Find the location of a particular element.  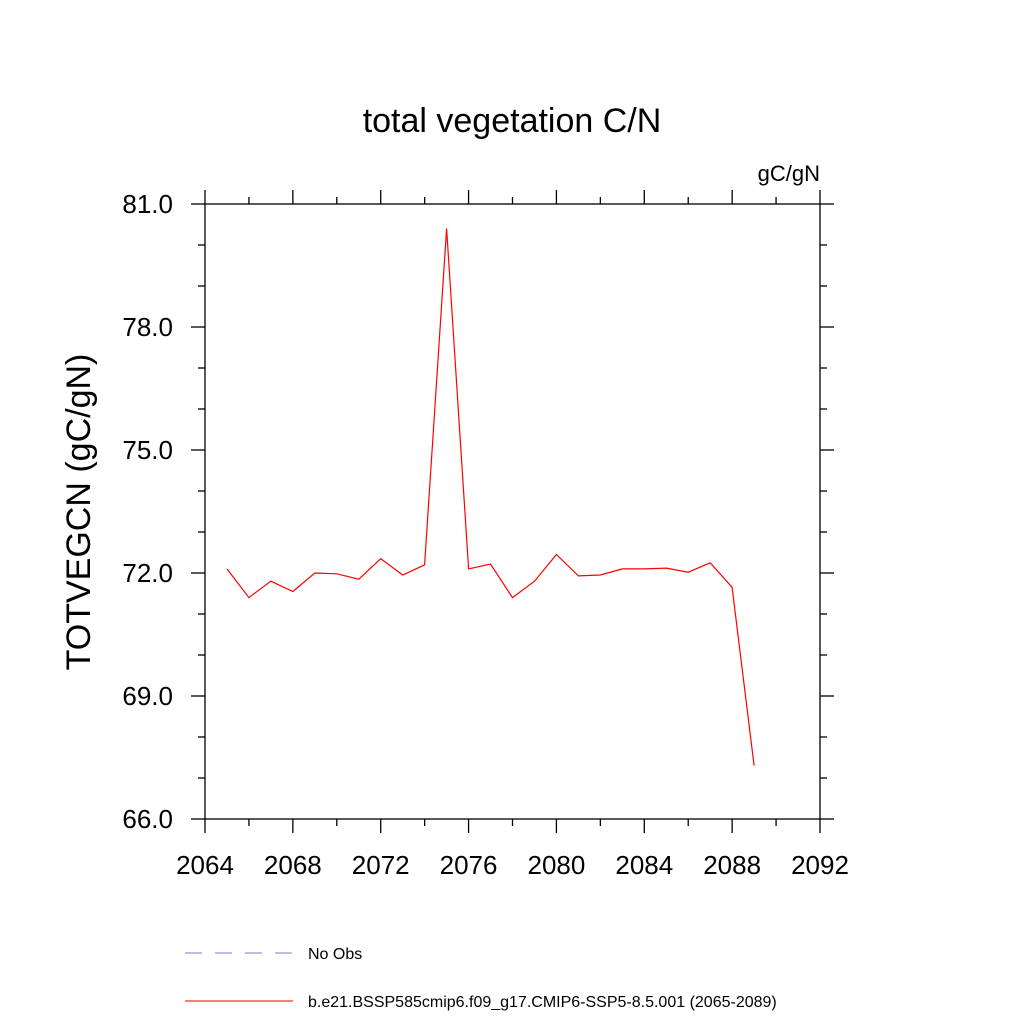

y-tick-label: 72.0 is located at coordinates (147, 573).